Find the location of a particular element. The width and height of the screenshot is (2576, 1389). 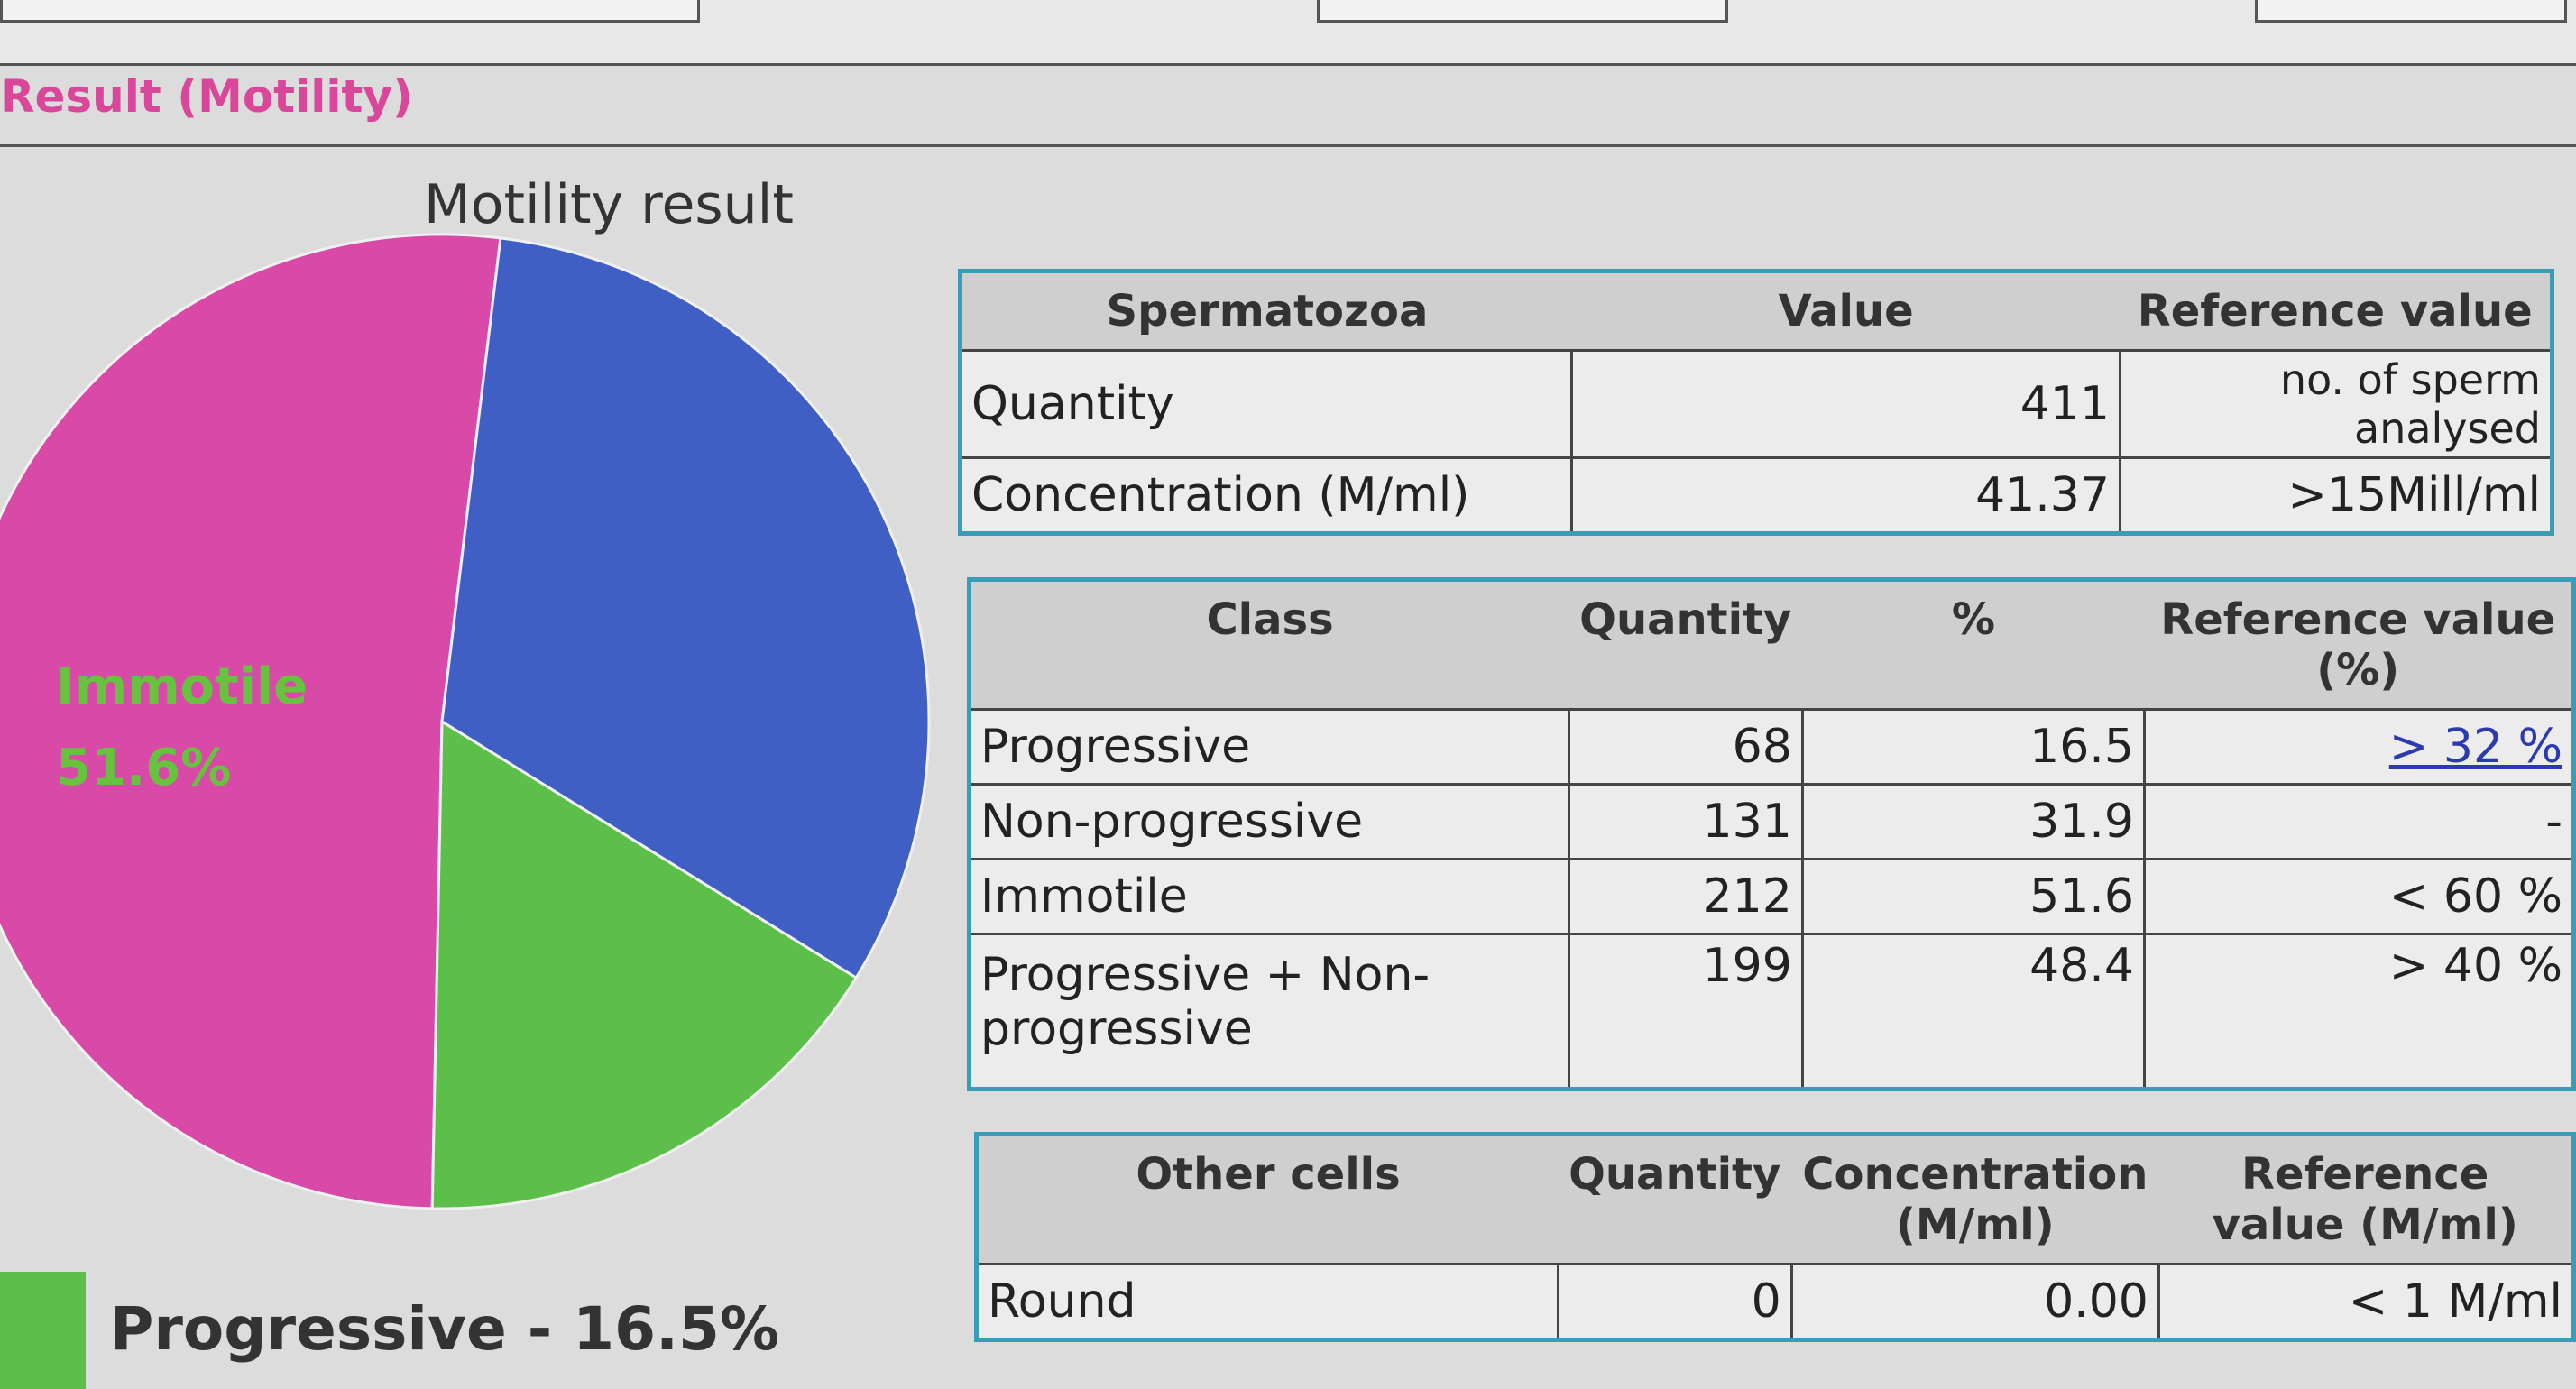

row-quantity: 0 is located at coordinates (1675, 1302).